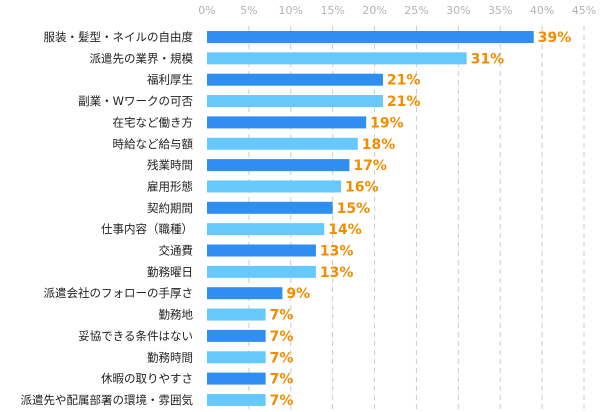 The width and height of the screenshot is (600, 412). Describe the element at coordinates (298, 294) in the screenshot. I see `value-label: 9%` at that location.